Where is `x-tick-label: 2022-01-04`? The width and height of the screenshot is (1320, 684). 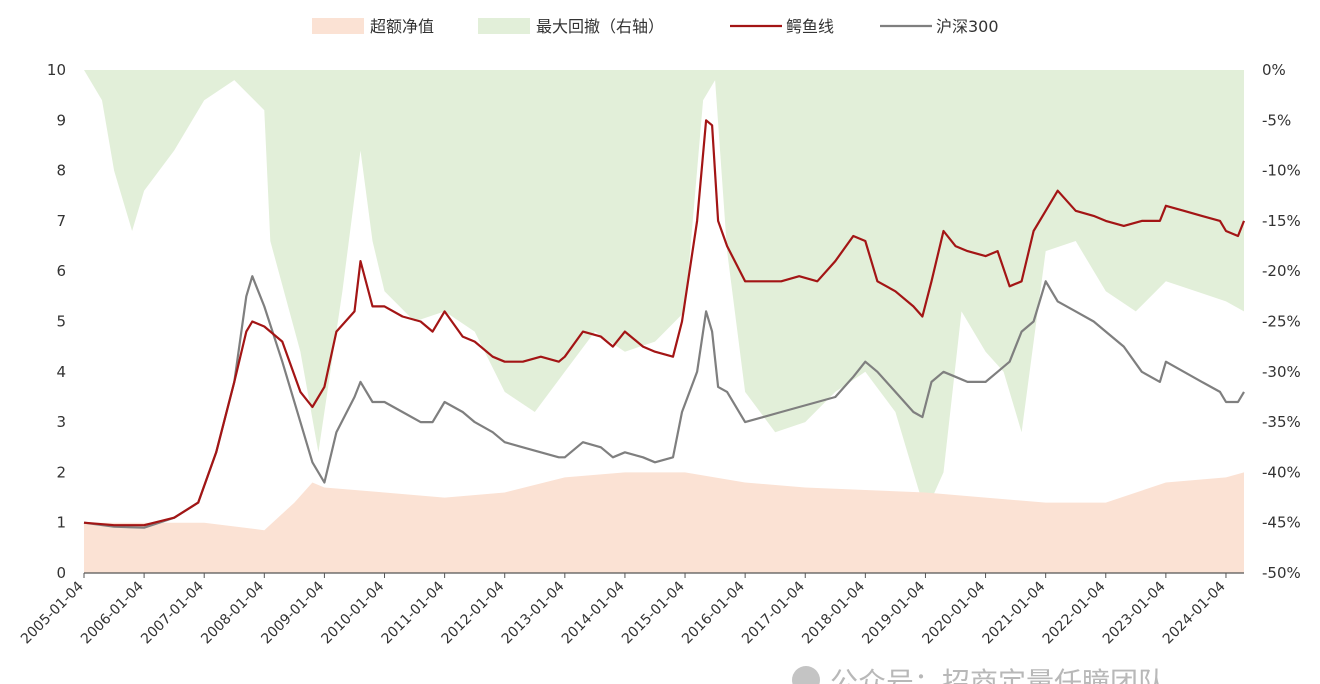
x-tick-label: 2022-01-04 is located at coordinates (1074, 612).